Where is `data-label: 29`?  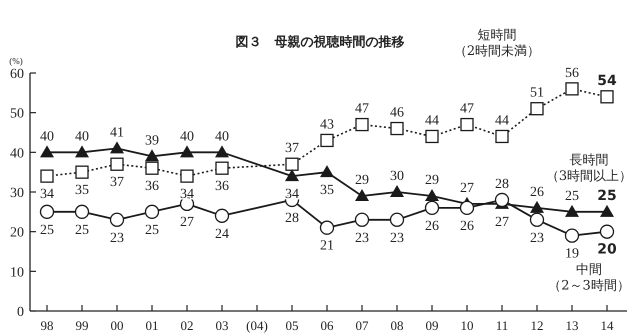 data-label: 29 is located at coordinates (432, 180).